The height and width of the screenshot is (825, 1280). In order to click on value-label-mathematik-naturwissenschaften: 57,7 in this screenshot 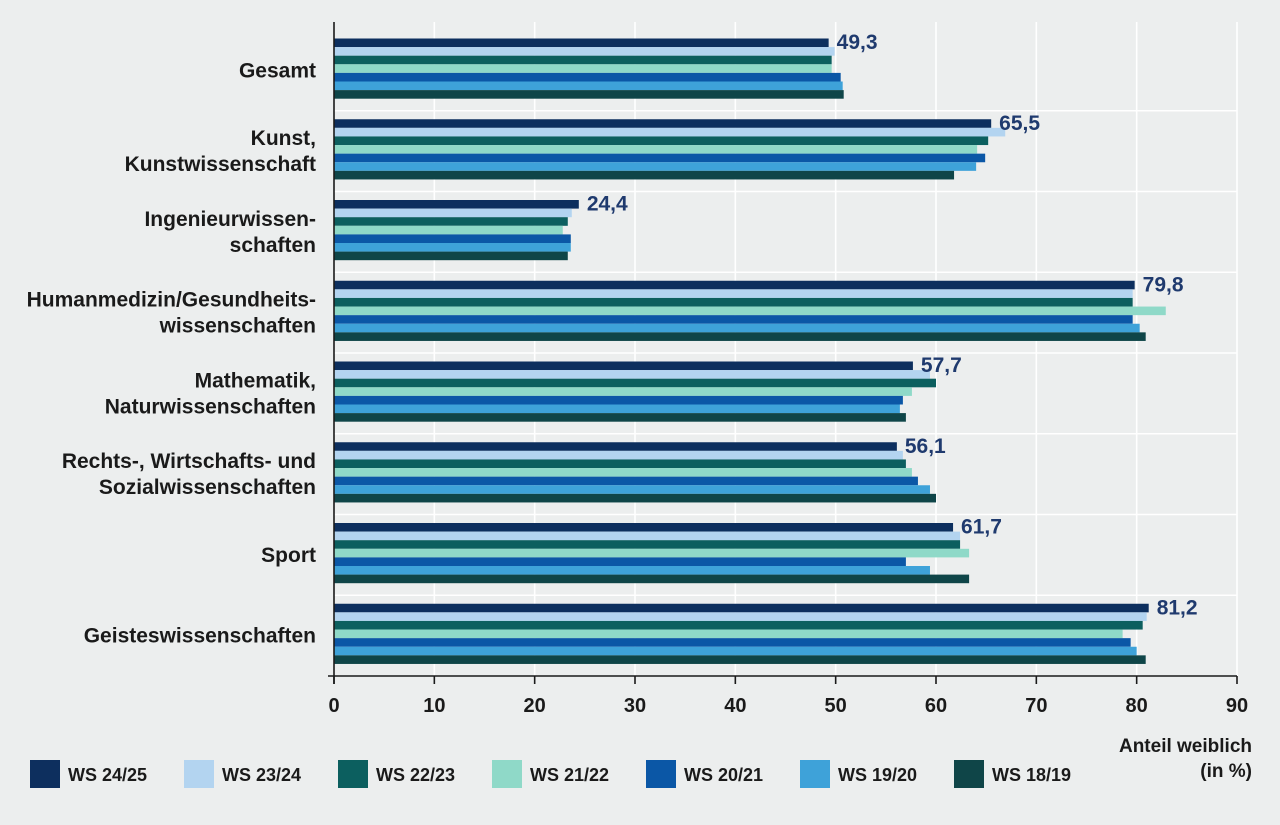, I will do `click(941, 365)`.